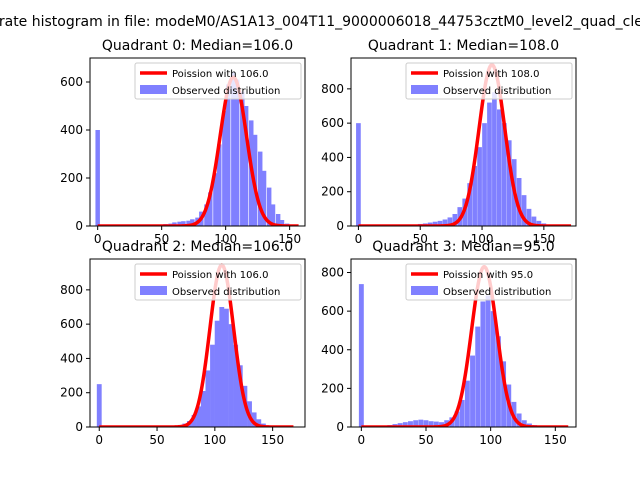  I want to click on chart-legend: Poission with 108.0 Observed distribution, so click(489, 81).